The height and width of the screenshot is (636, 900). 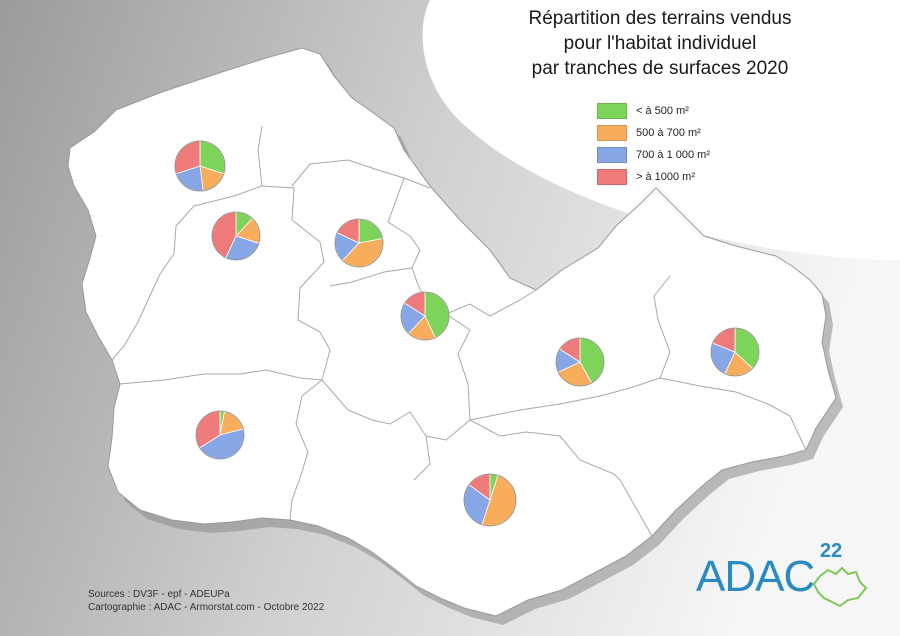 I want to click on logo-text: ADAC, so click(x=755, y=576).